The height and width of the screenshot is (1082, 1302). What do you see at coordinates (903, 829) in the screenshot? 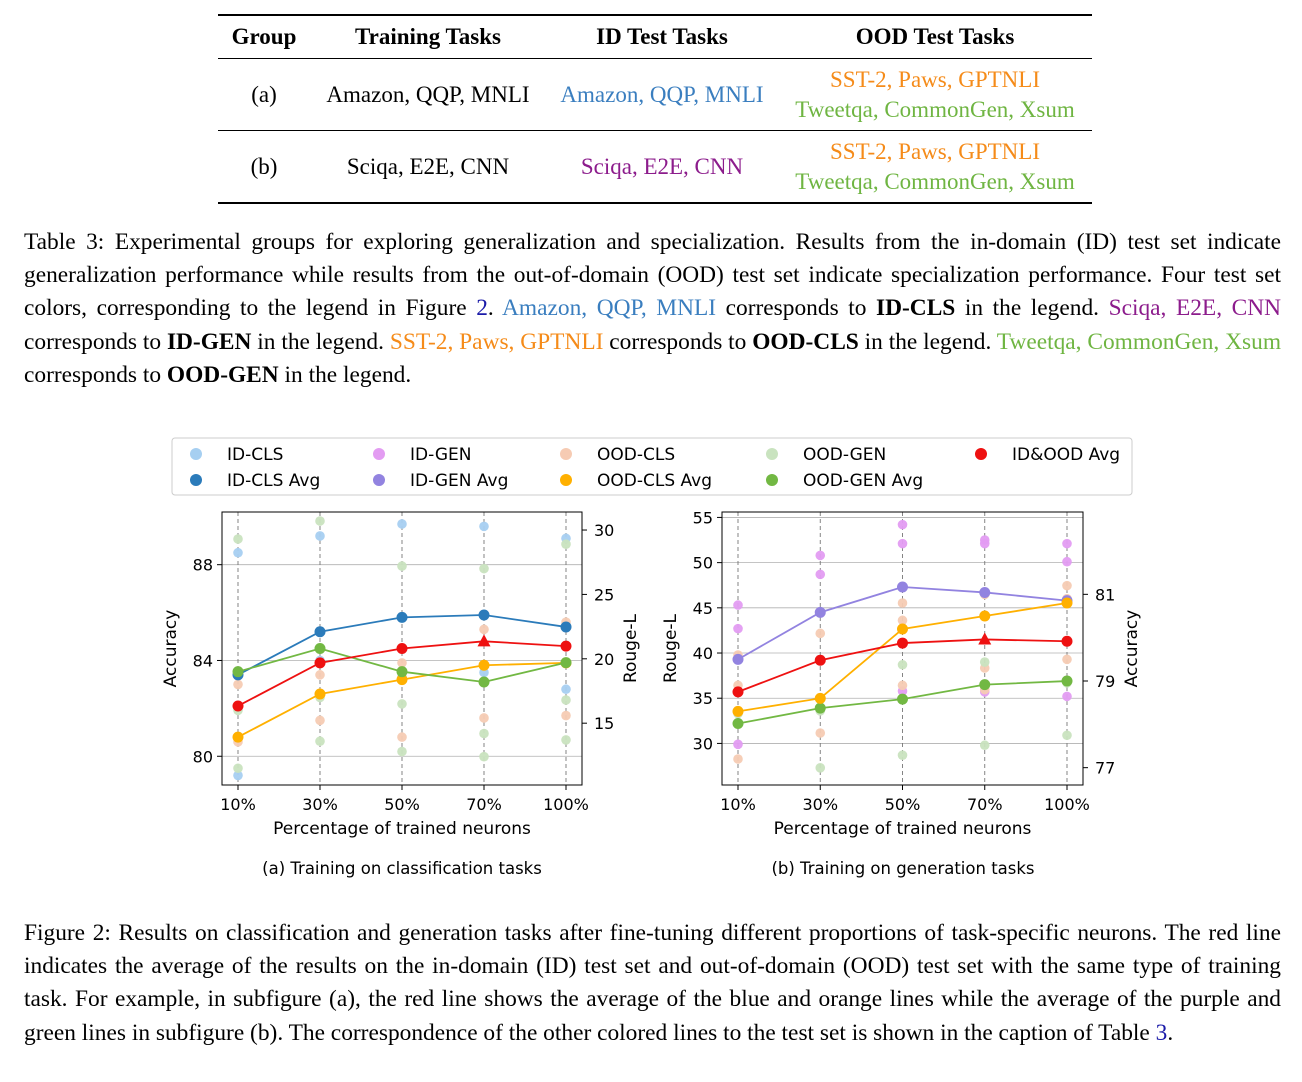
I see `x-axis-label: Percentage of trained neurons` at bounding box center [903, 829].